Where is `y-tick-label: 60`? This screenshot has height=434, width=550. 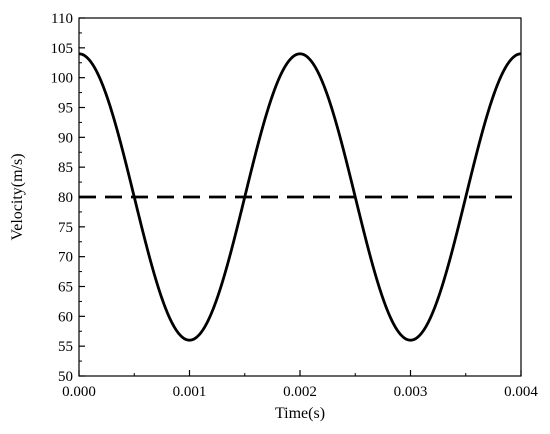
y-tick-label: 60 is located at coordinates (65, 317).